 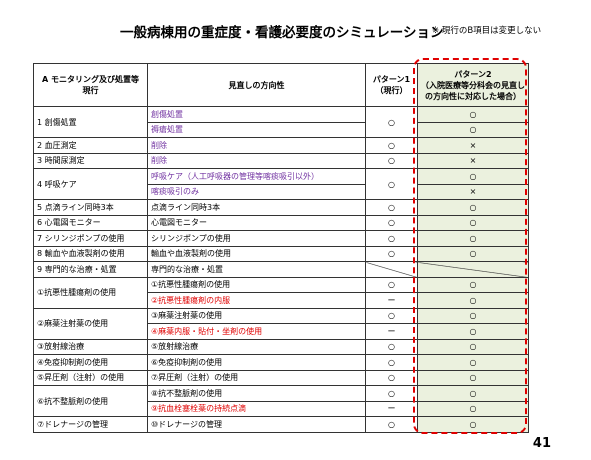 I want to click on table-row: ①抗悪性腫瘍剤の使用 ①抗悪性腫瘍剤の使用 ○ ○, so click(x=281, y=292).